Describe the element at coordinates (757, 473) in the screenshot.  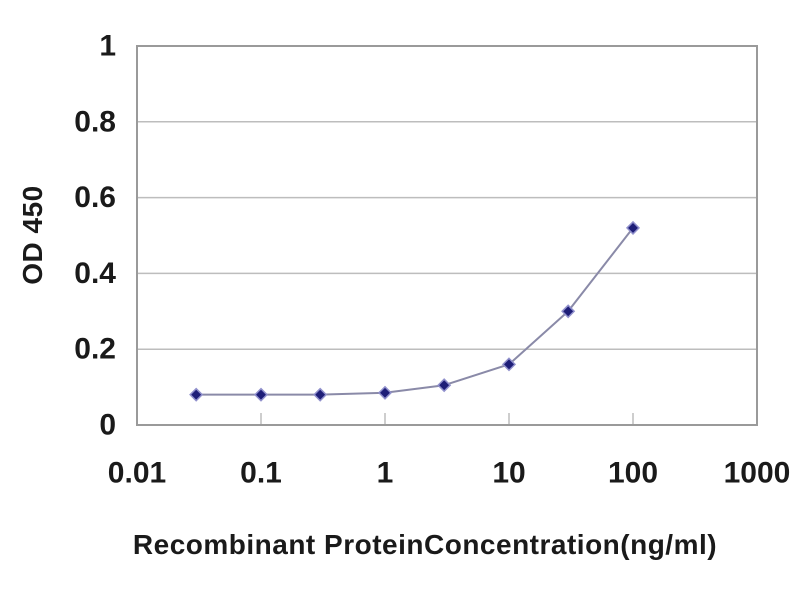
I see `x-tick-label: 1000` at that location.